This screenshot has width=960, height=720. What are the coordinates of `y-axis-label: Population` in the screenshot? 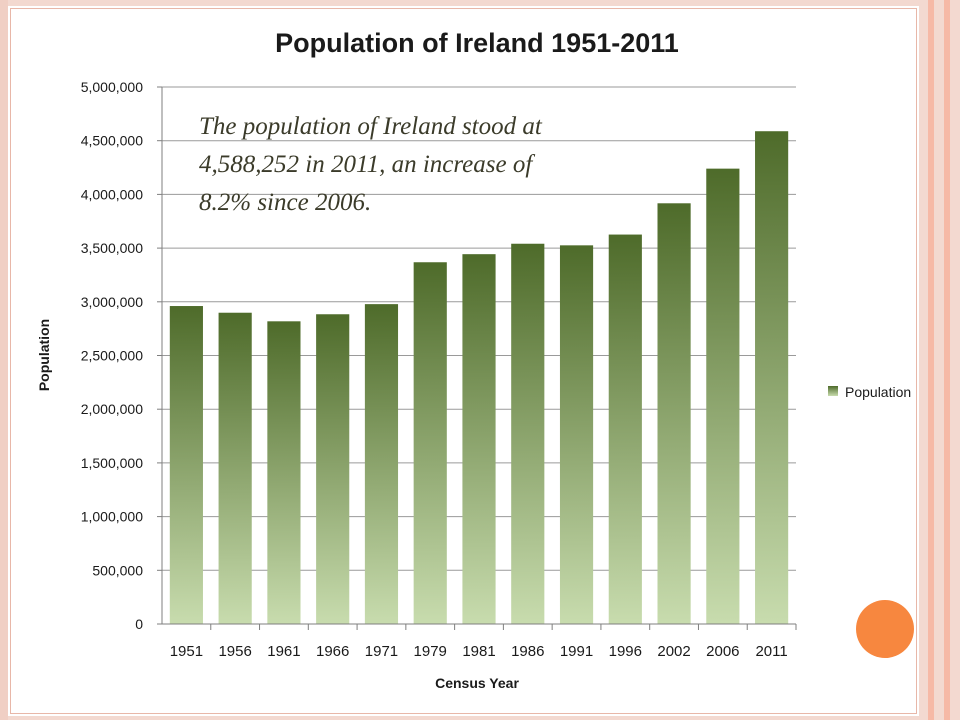 It's located at (44, 355).